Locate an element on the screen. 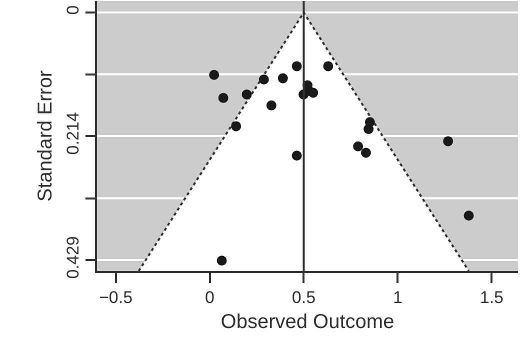 The image size is (520, 361). x-tick-label: −0.5 is located at coordinates (116, 298).